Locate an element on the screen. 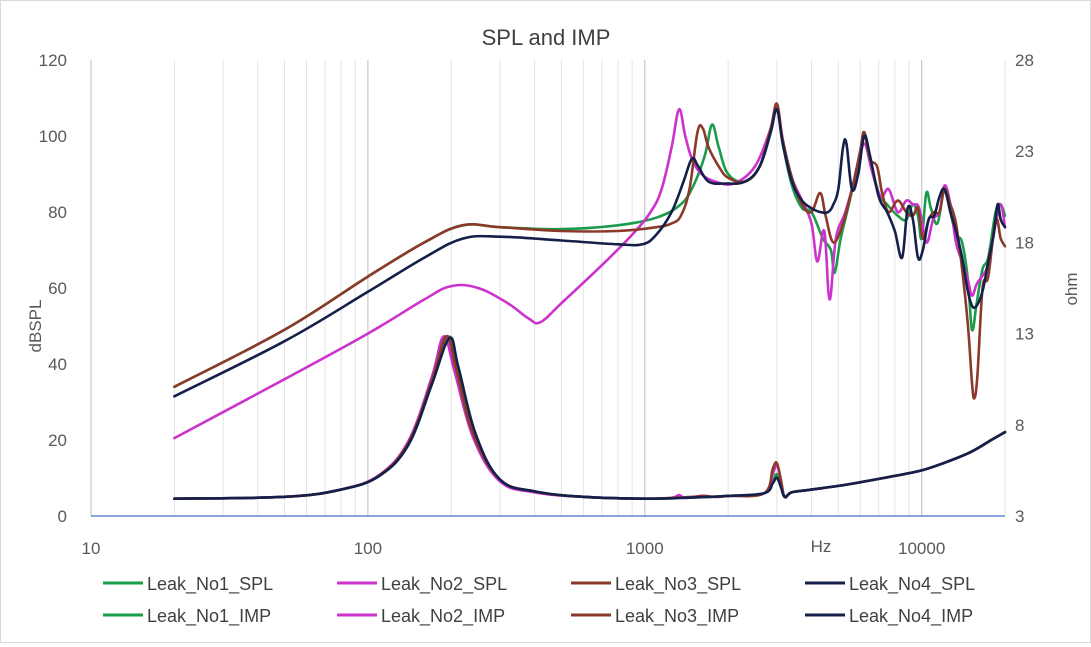 This screenshot has width=1091, height=647. legend-label: Leak_No1_IMP is located at coordinates (209, 616).